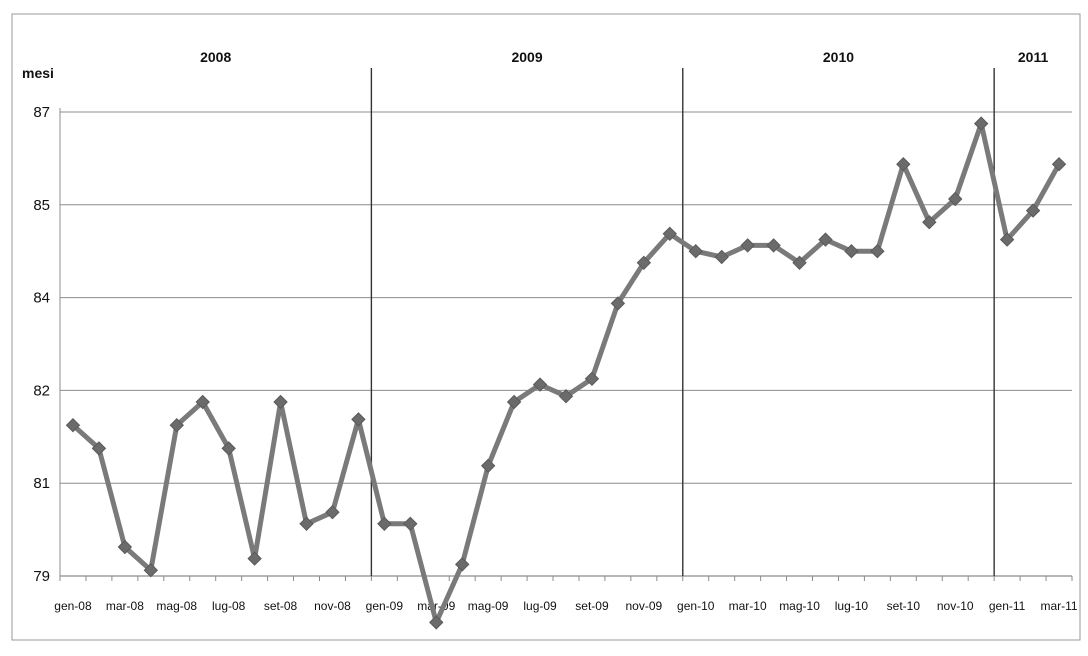  Describe the element at coordinates (332, 606) in the screenshot. I see `x-tick-label: nov-08` at that location.